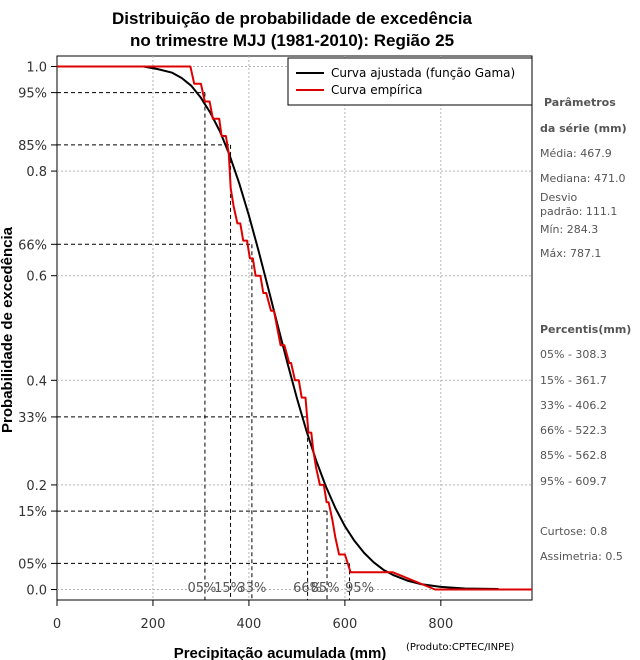  Describe the element at coordinates (8, 329) in the screenshot. I see `y-axis-title: Probabilidade de excedência` at that location.